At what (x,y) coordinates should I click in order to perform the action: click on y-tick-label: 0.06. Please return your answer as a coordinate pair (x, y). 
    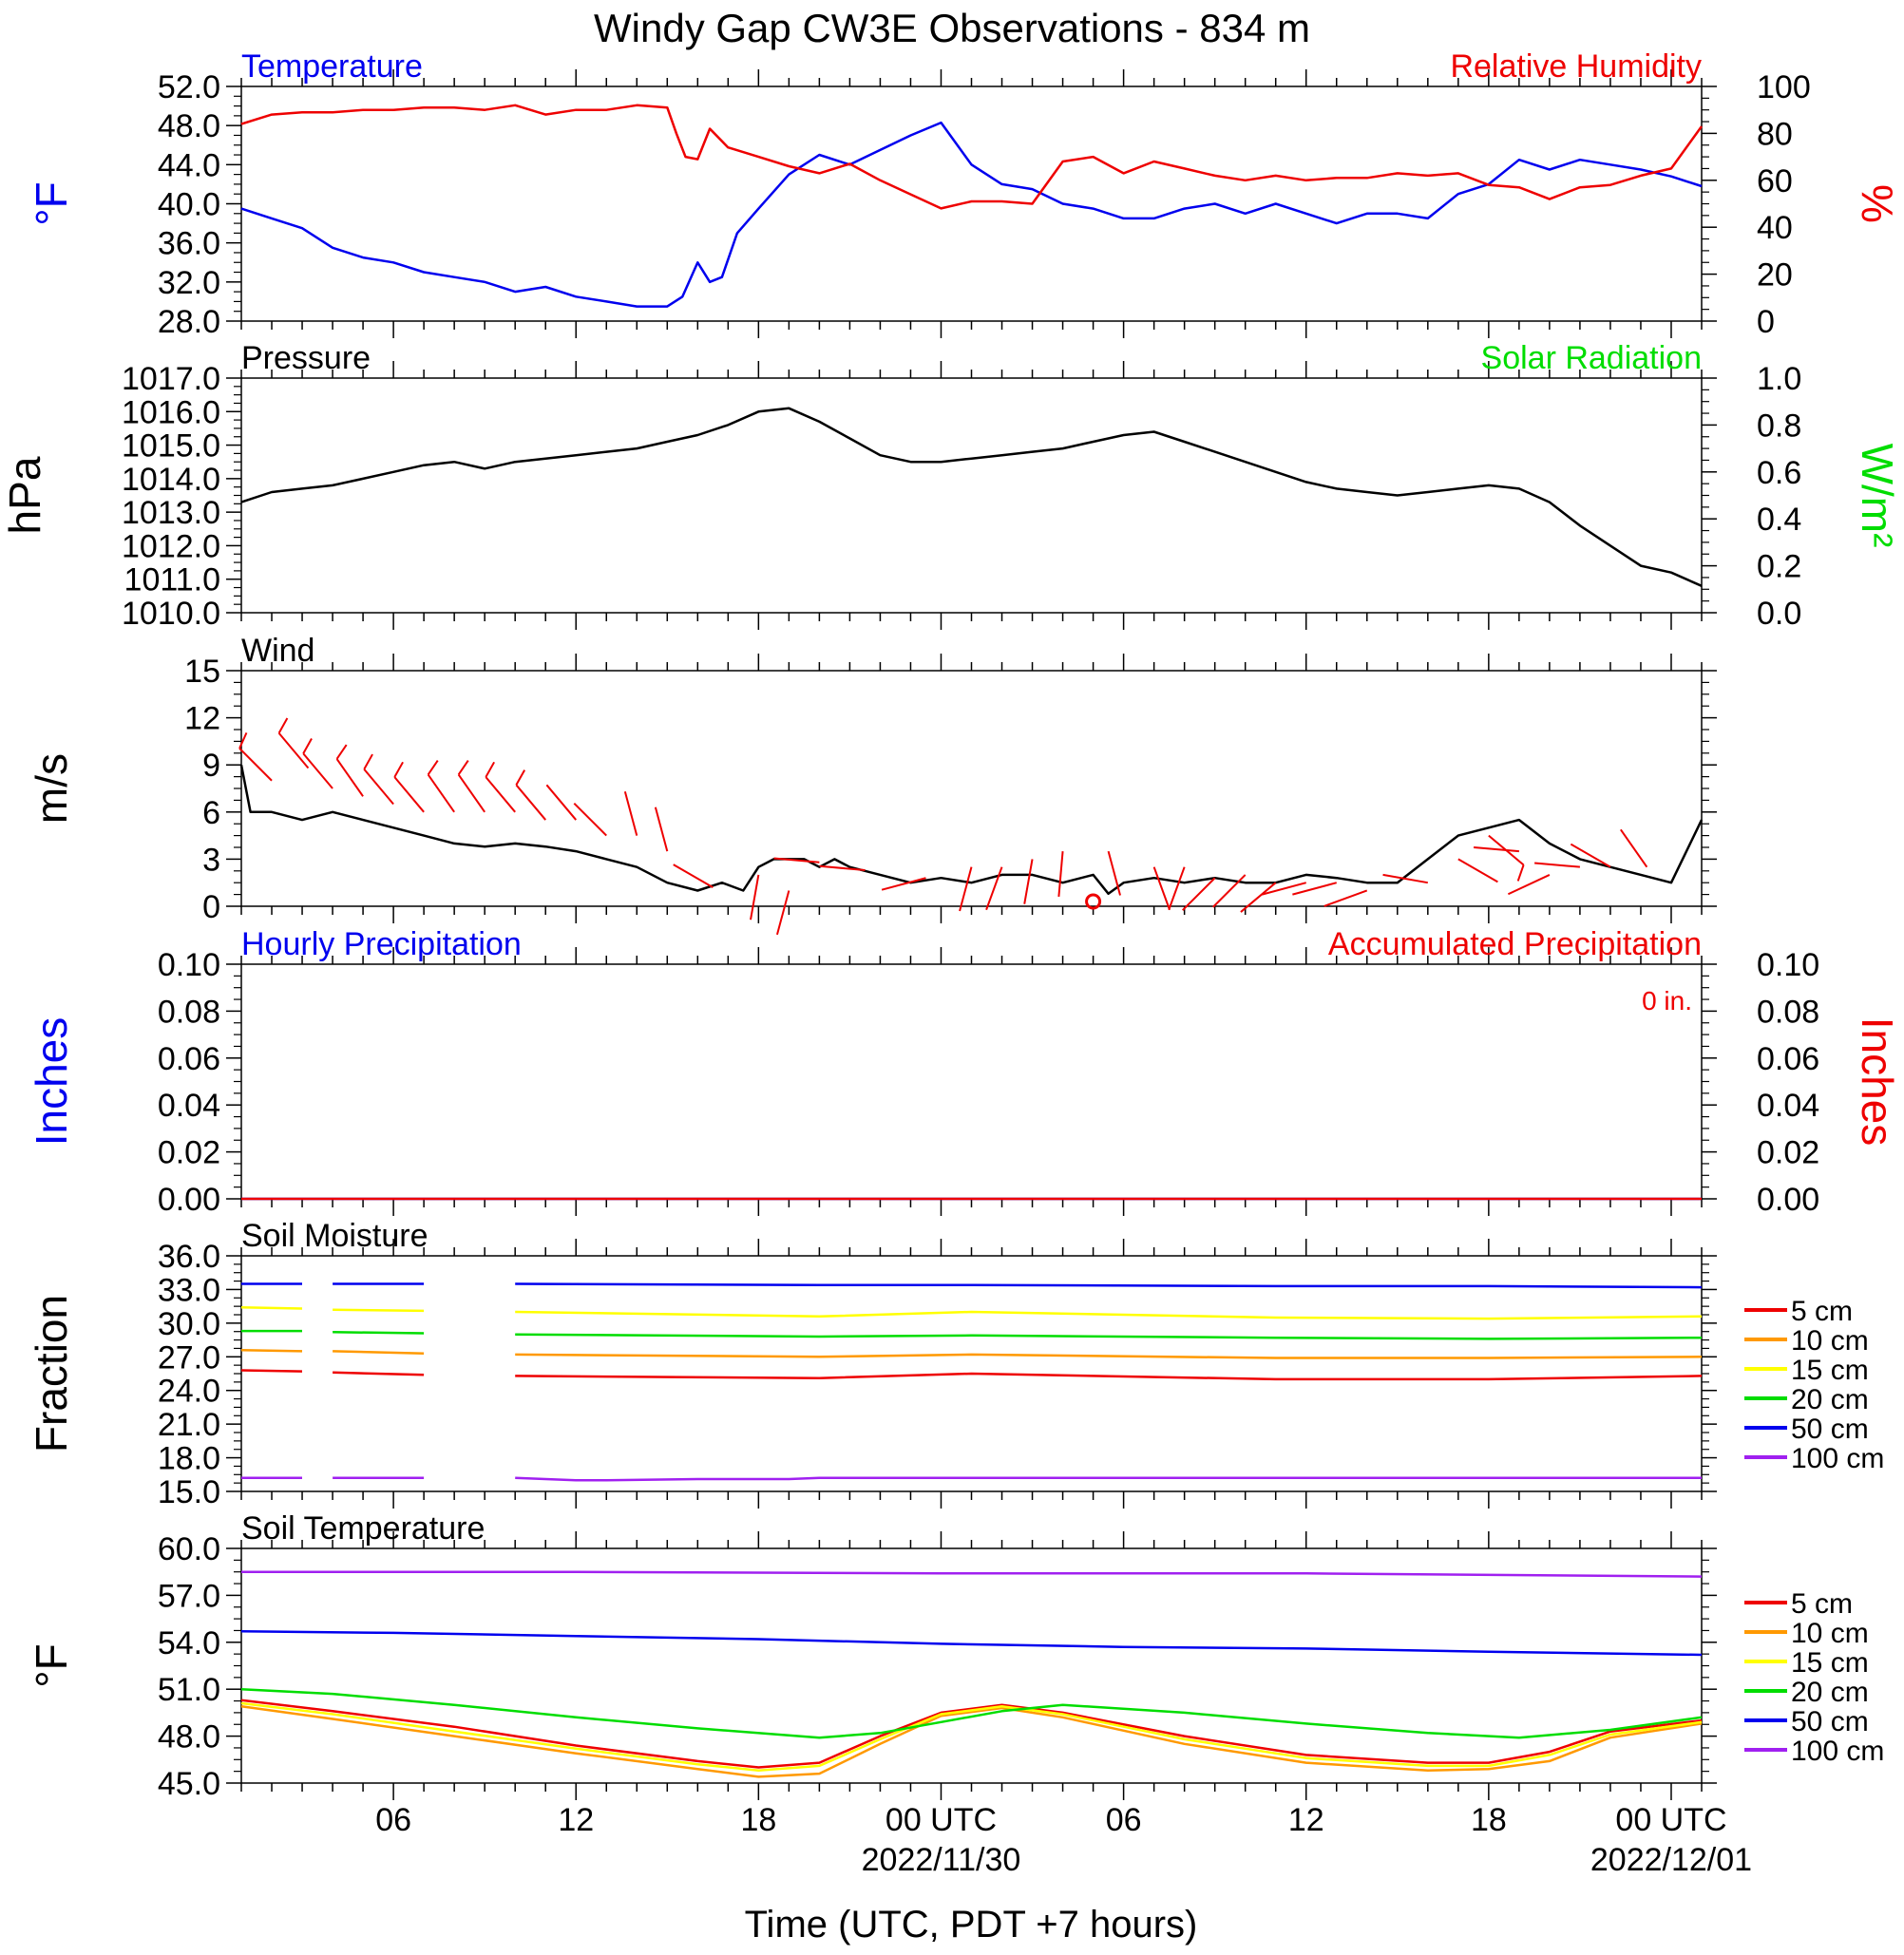
    Looking at the image, I should click on (189, 1059).